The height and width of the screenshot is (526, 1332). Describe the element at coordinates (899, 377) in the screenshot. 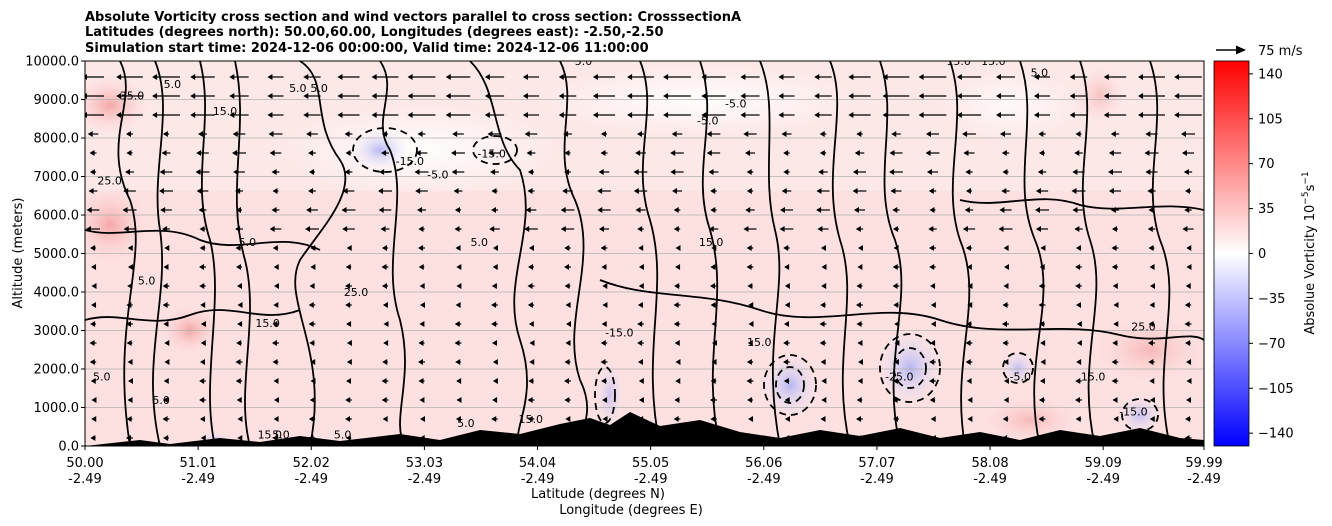

I see `contour-label: -25.0` at that location.